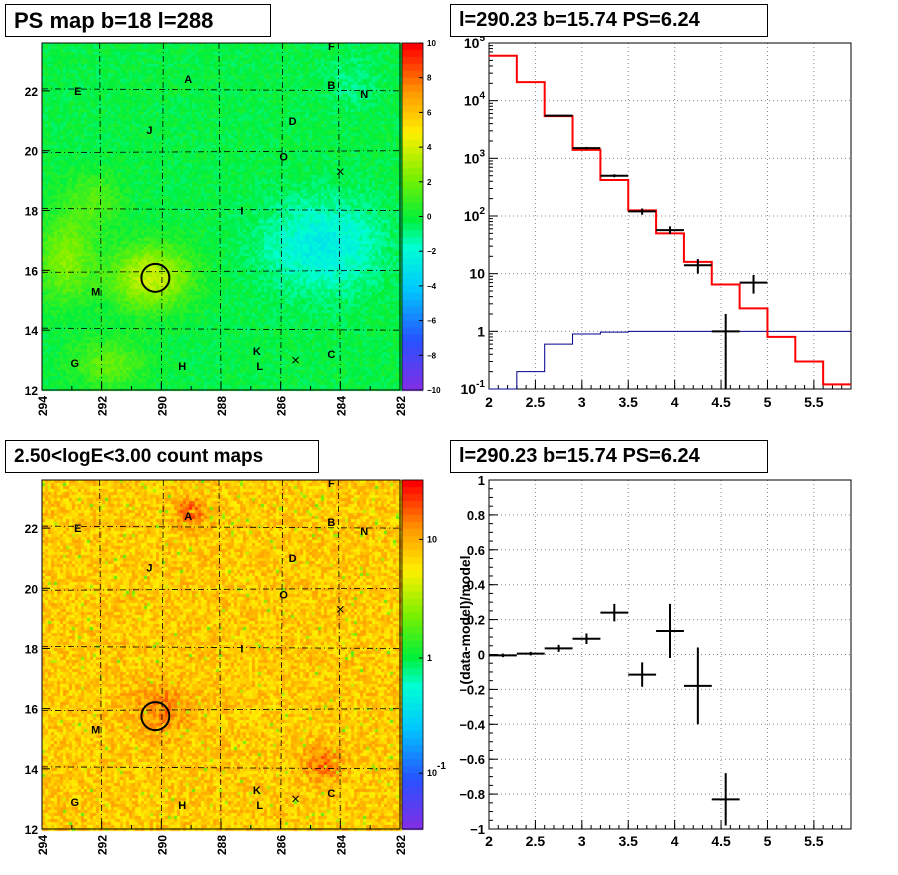 This screenshot has height=875, width=898. I want to click on ps-y-tick-label: 12, so click(32, 391).